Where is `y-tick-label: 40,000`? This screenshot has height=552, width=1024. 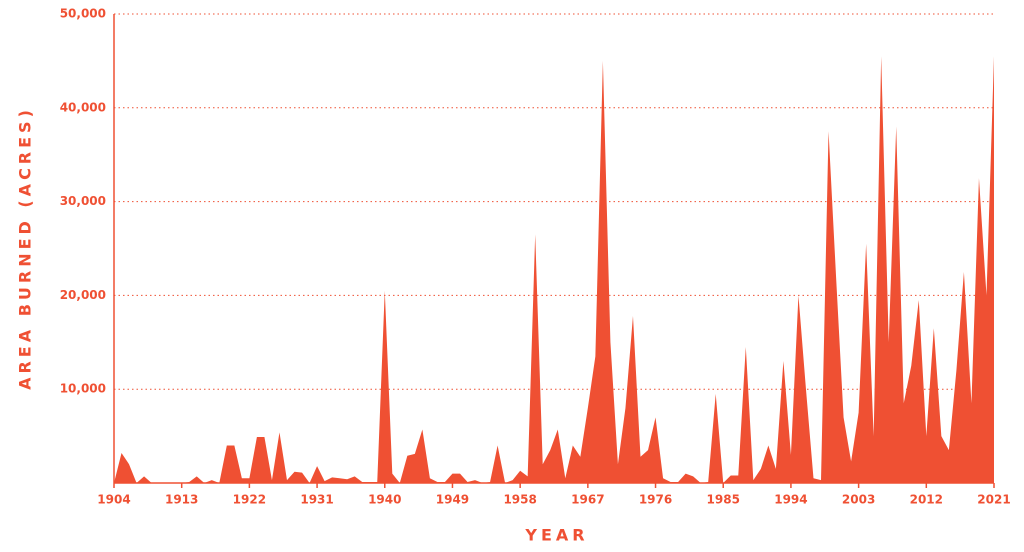 y-tick-label: 40,000 is located at coordinates (83, 107).